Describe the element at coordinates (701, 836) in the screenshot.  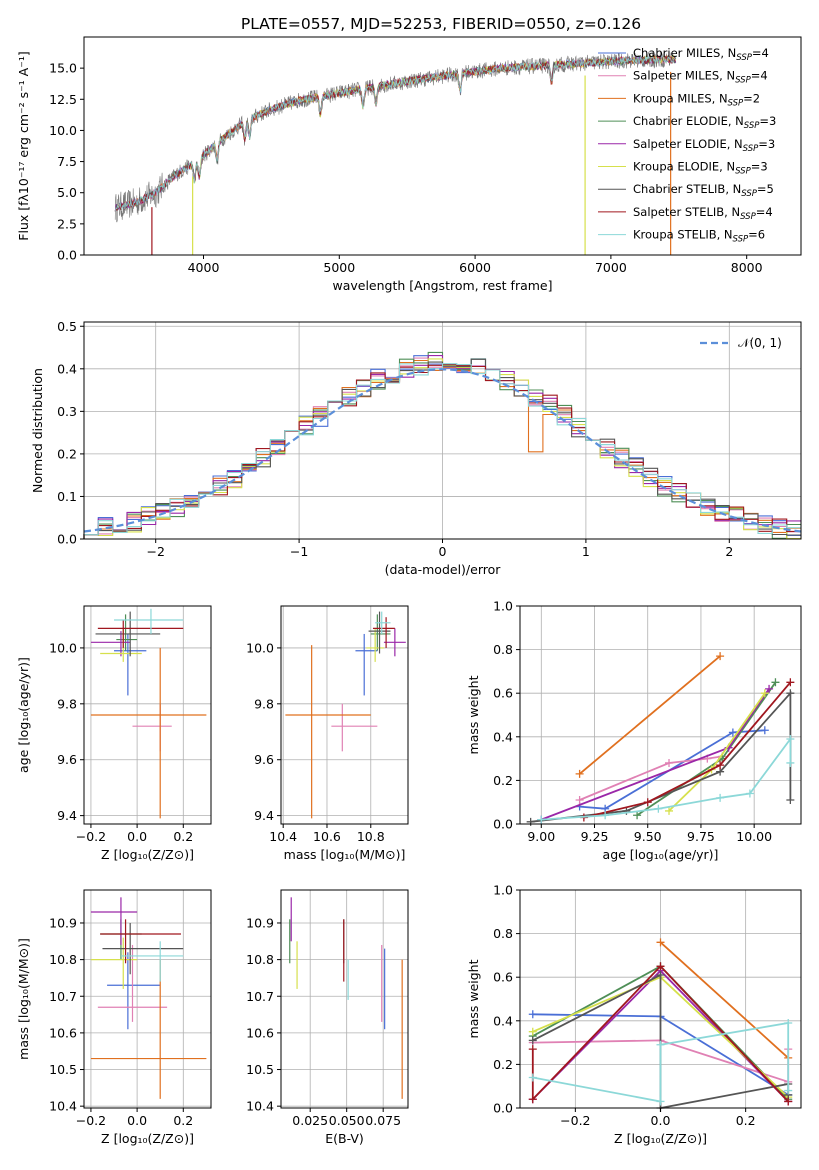
I see `x-tick-label: 9.75` at that location.